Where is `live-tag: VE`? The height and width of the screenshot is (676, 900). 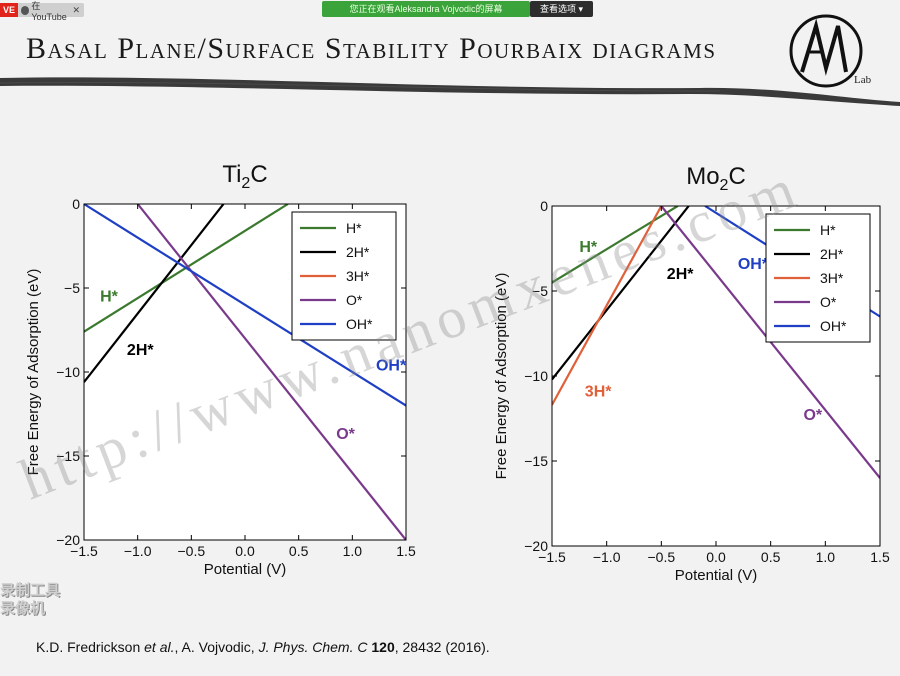 live-tag: VE is located at coordinates (9, 10).